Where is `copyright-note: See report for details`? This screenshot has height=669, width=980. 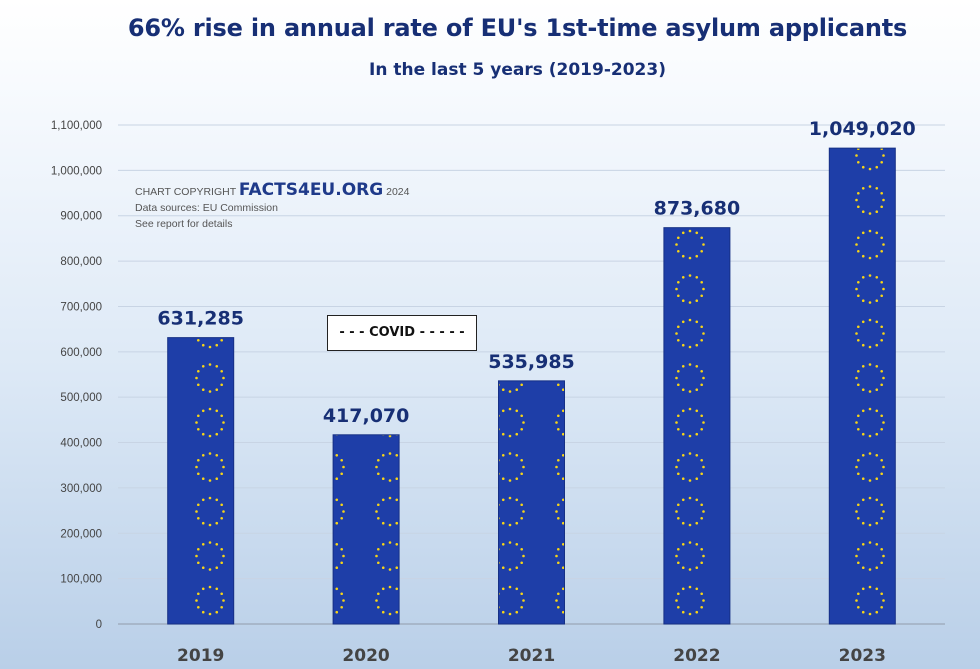
copyright-note: See report for details is located at coordinates (184, 224).